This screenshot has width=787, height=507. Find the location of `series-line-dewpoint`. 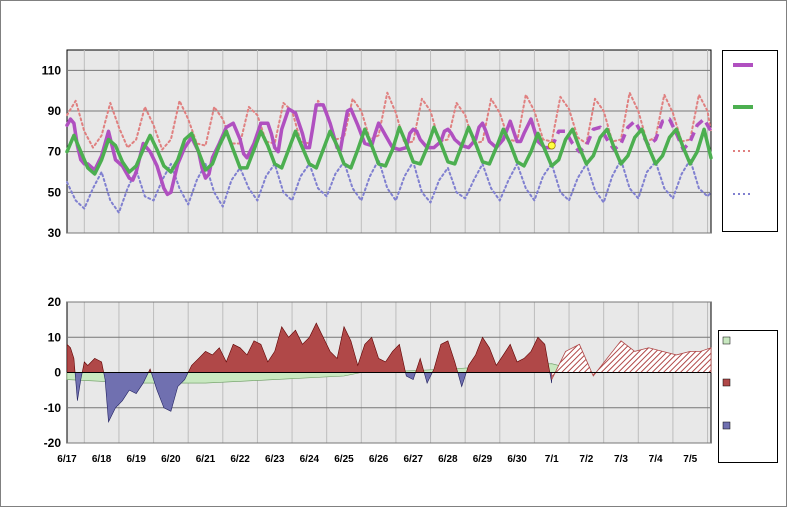

series-line-dewpoint is located at coordinates (389, 150).